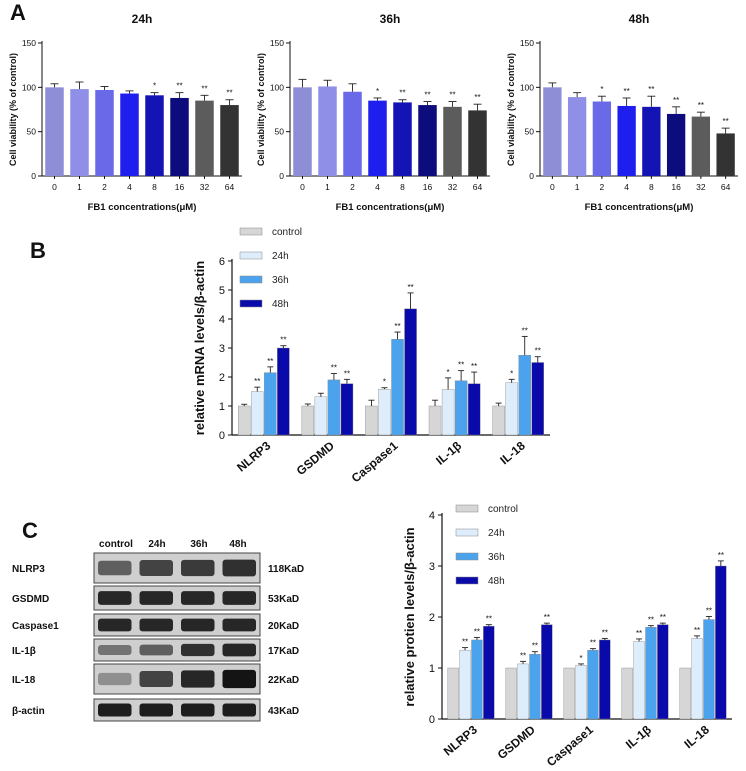 Image resolution: width=746 pixels, height=771 pixels. What do you see at coordinates (352, 187) in the screenshot?
I see `x-tick-label: 2` at bounding box center [352, 187].